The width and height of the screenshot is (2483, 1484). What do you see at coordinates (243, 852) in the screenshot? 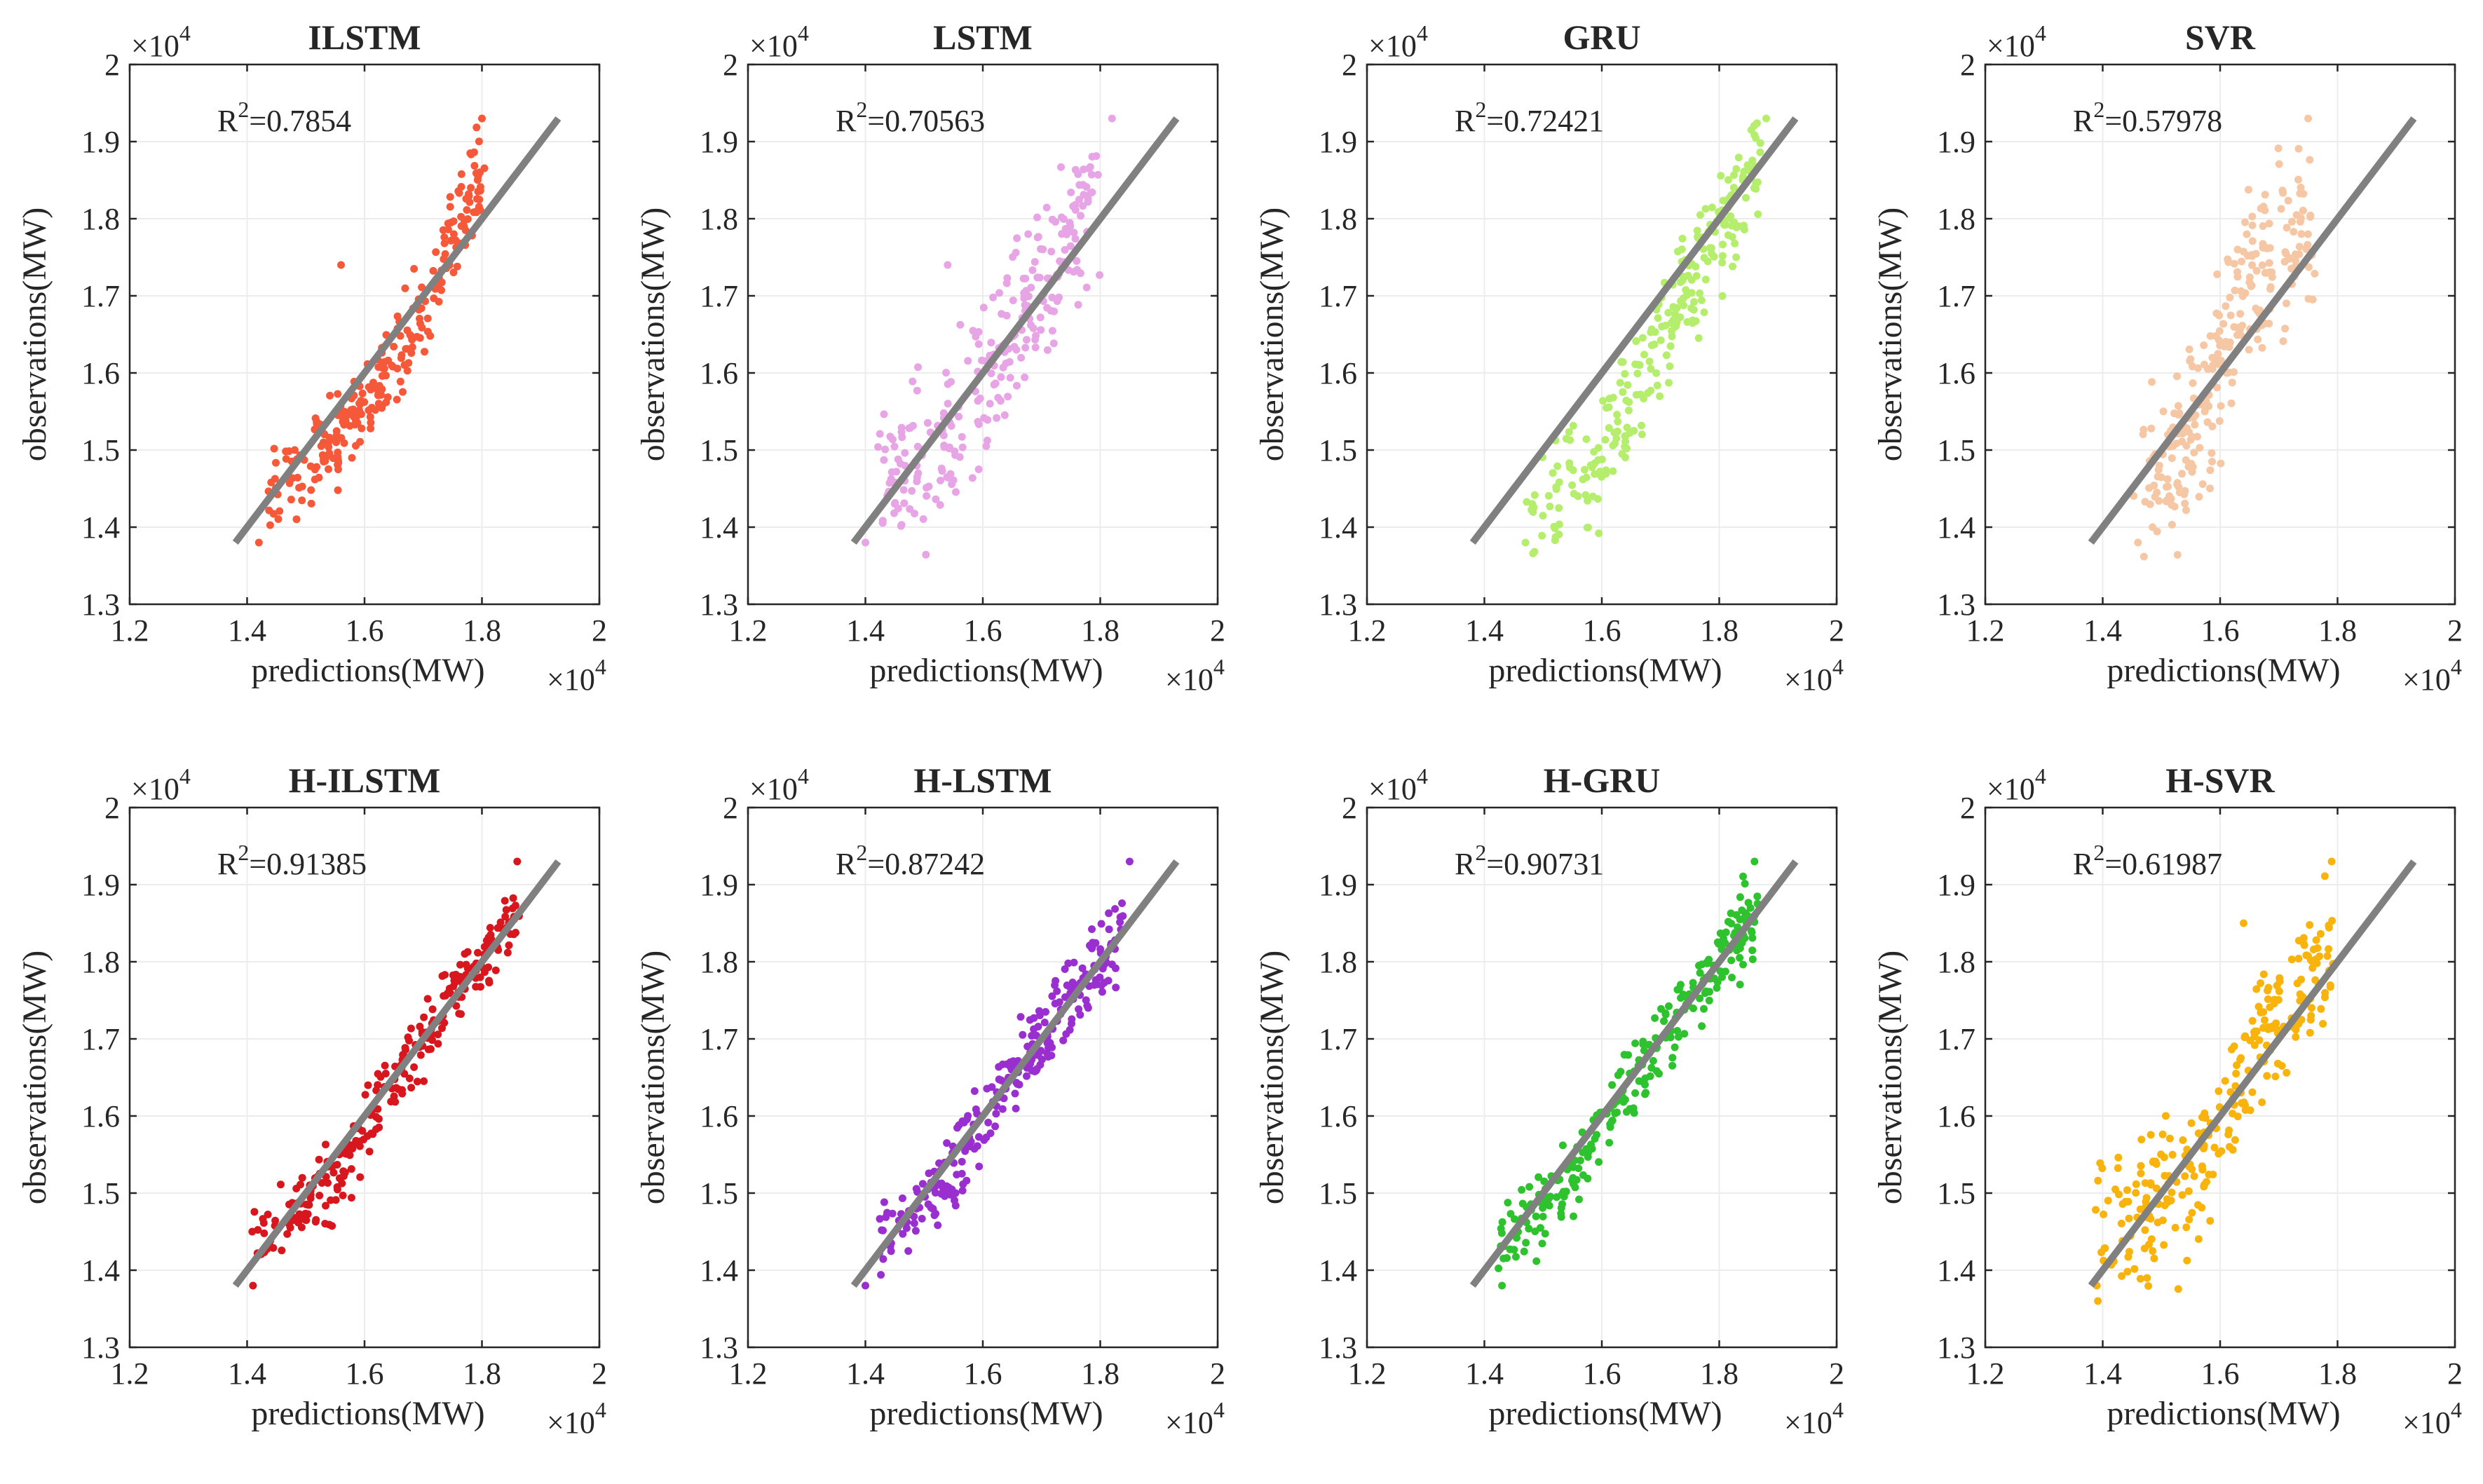
I see `r2-superscript: 2` at bounding box center [243, 852].